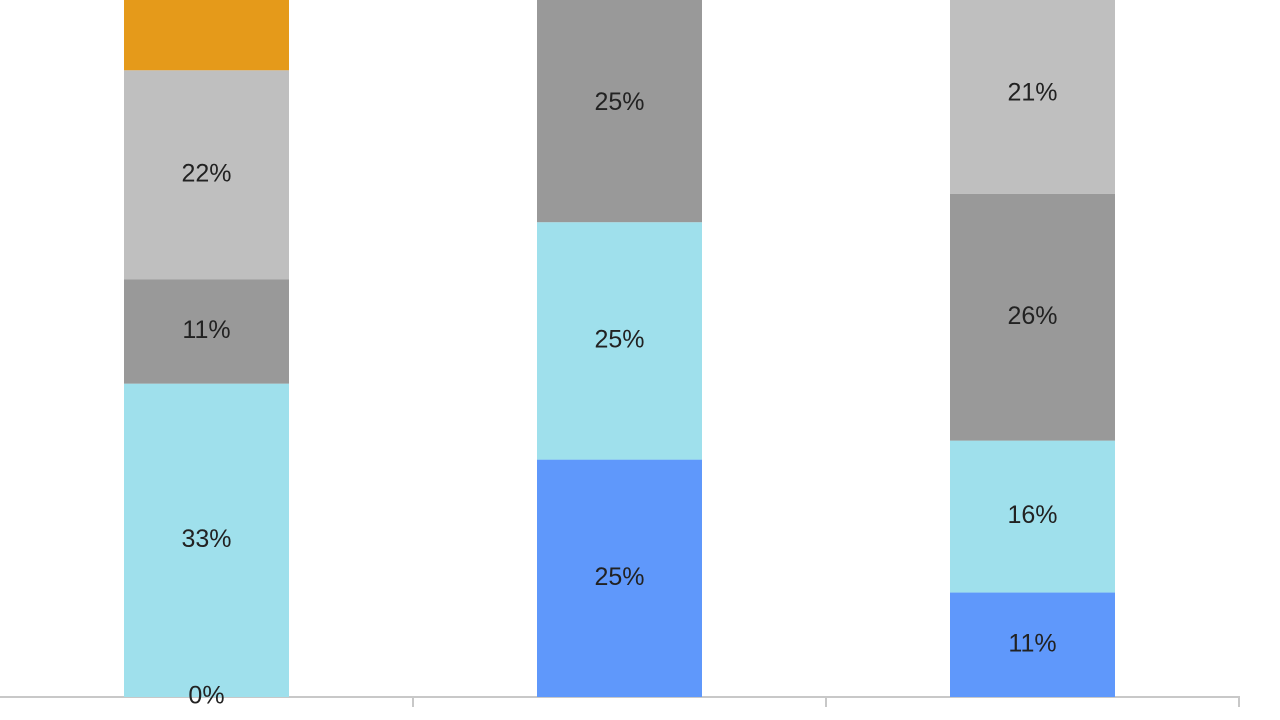  What do you see at coordinates (206, 696) in the screenshot?
I see `data-label: 0%` at bounding box center [206, 696].